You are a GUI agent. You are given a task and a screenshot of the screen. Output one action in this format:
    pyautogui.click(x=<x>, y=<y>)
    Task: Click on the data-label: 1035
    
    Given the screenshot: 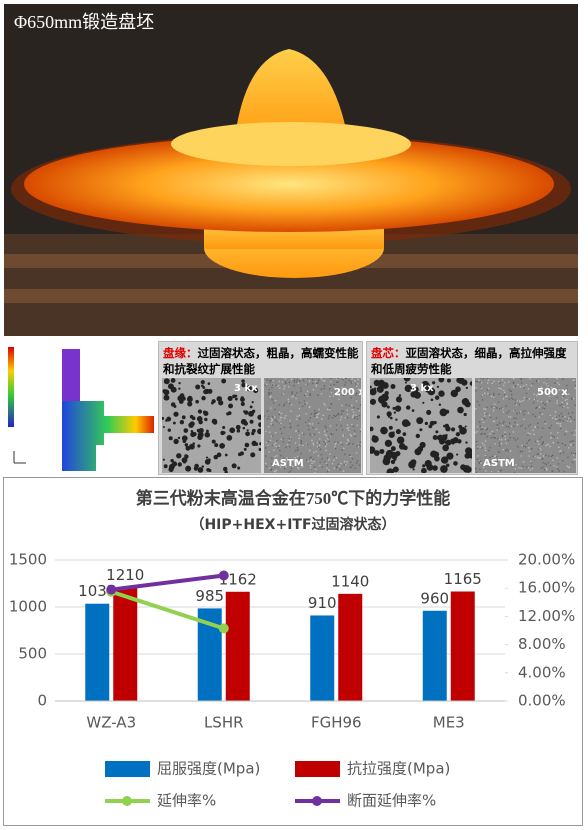 What is the action you would take?
    pyautogui.click(x=97, y=591)
    